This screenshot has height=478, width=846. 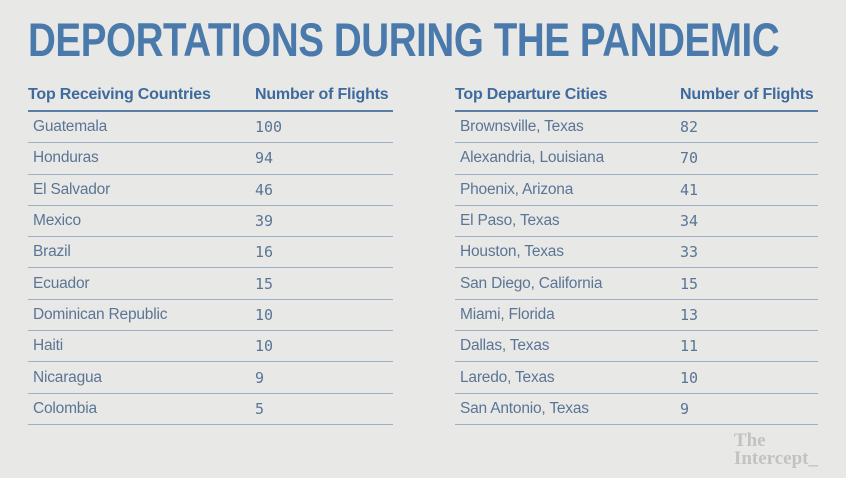 I want to click on table-row: Guatemala 100, so click(x=210, y=128).